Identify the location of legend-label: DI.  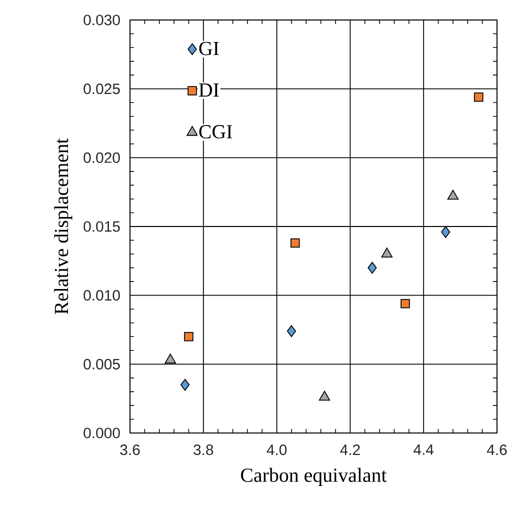
(209, 90).